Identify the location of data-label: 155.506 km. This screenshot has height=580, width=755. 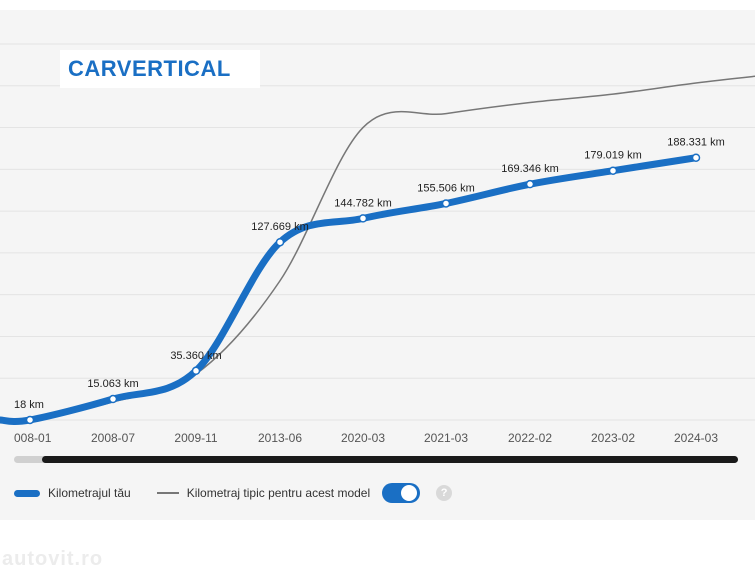
(445, 188).